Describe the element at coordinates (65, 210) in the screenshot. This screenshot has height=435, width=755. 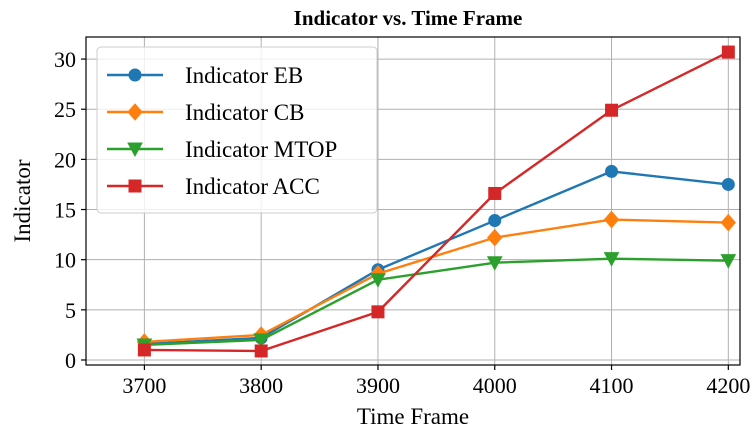
I see `y-tick-label: 15` at that location.